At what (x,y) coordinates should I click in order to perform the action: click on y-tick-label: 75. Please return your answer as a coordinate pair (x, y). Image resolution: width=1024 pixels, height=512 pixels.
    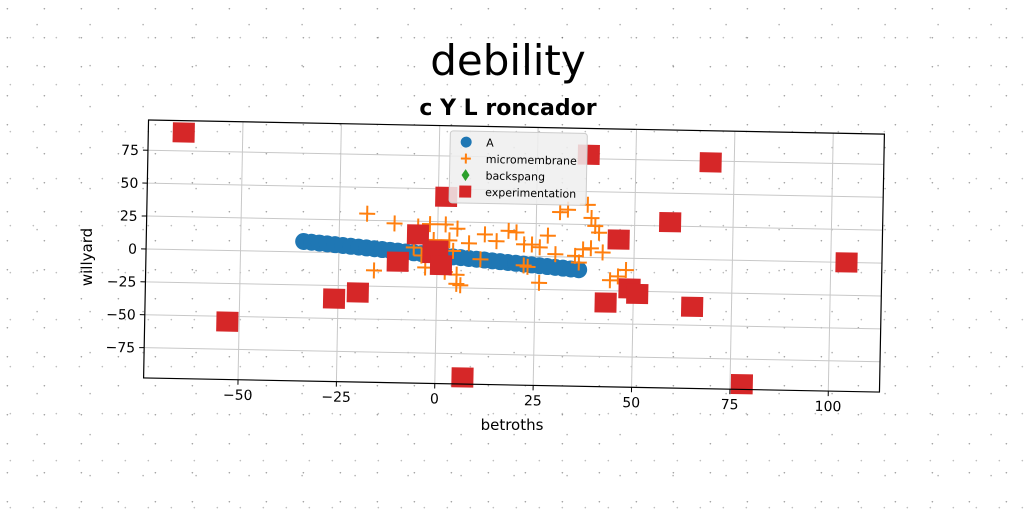
    Looking at the image, I should click on (130, 151).